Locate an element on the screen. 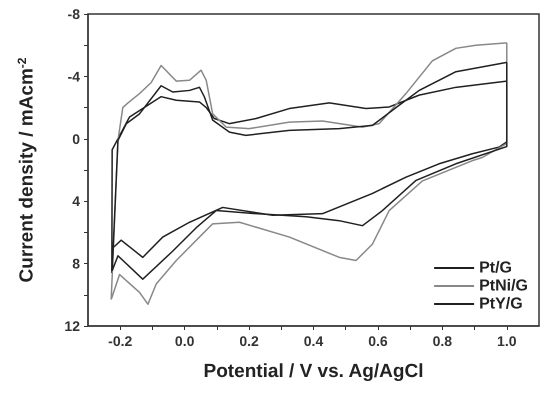 Image resolution: width=545 pixels, height=397 pixels. x-tick-label: 0.6 is located at coordinates (378, 341).